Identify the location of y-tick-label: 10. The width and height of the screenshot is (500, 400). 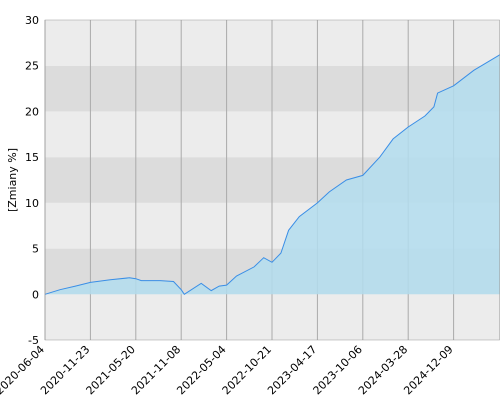
(32, 203).